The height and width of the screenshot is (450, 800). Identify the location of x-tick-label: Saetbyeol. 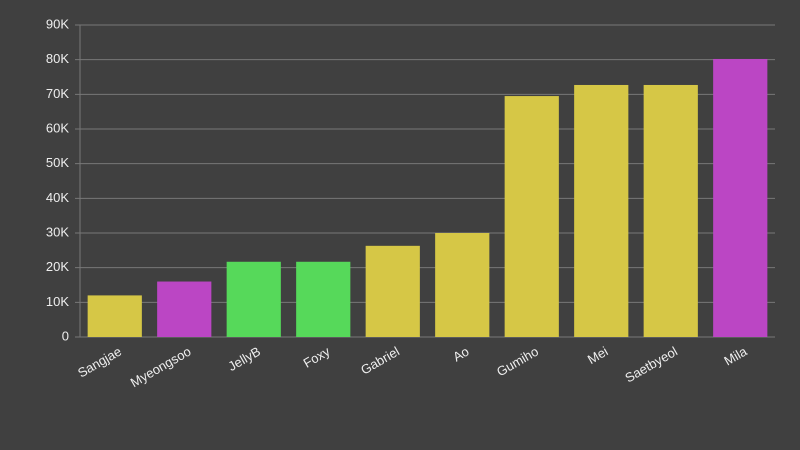
(651, 365).